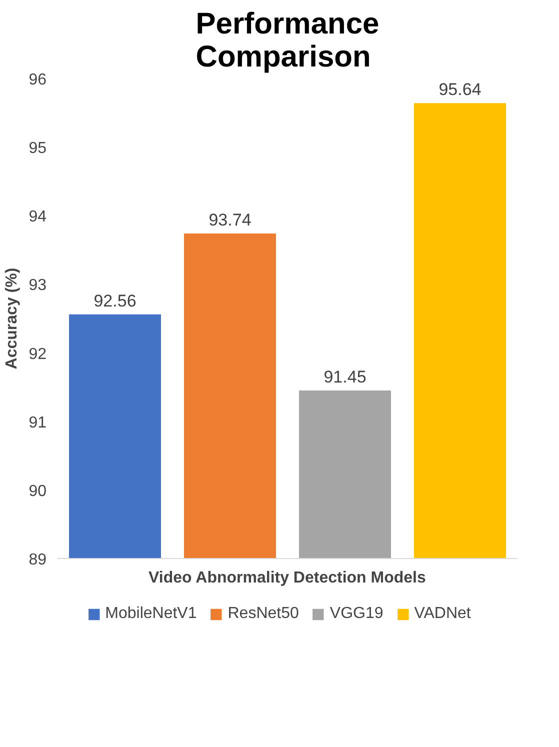 This screenshot has width=559, height=747. What do you see at coordinates (37, 80) in the screenshot?
I see `y-tick-label: 96` at bounding box center [37, 80].